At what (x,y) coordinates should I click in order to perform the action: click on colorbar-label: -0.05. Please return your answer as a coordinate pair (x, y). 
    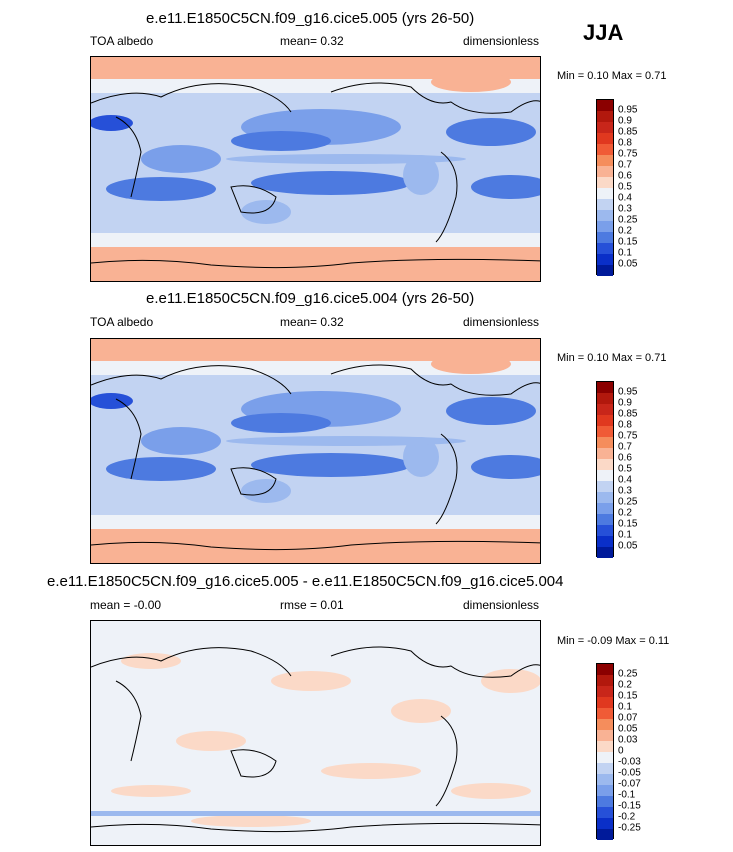
    Looking at the image, I should click on (629, 773).